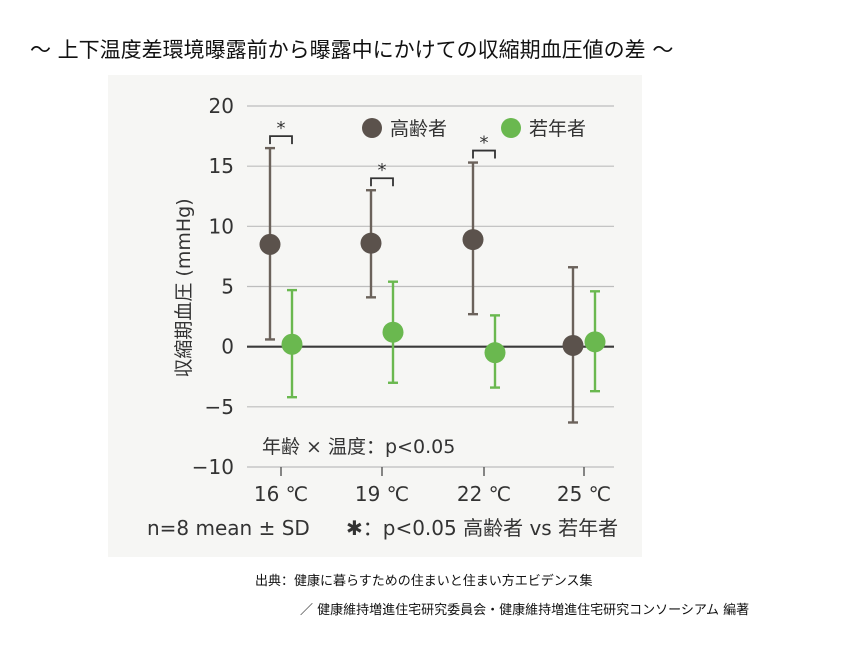  Describe the element at coordinates (382, 494) in the screenshot. I see `x-tick-label: 19 ℃` at that location.